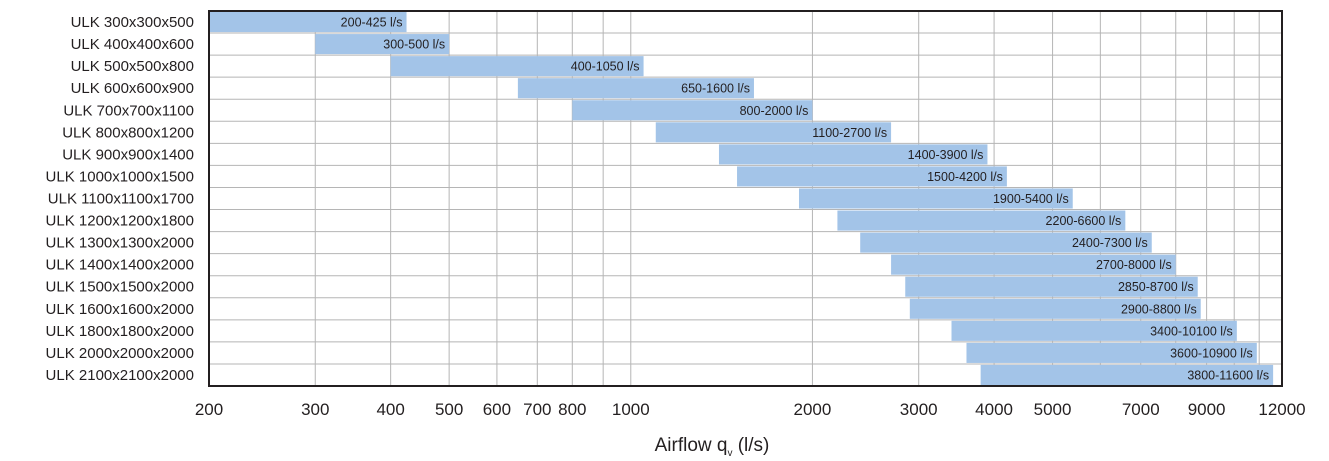 The width and height of the screenshot is (1329, 461). What do you see at coordinates (120, 331) in the screenshot?
I see `category-label: ULK 1800x1800x2000` at bounding box center [120, 331].